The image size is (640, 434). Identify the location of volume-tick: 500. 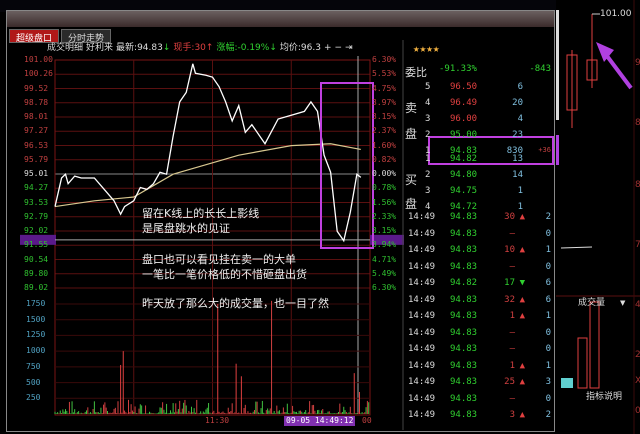
(33, 382).